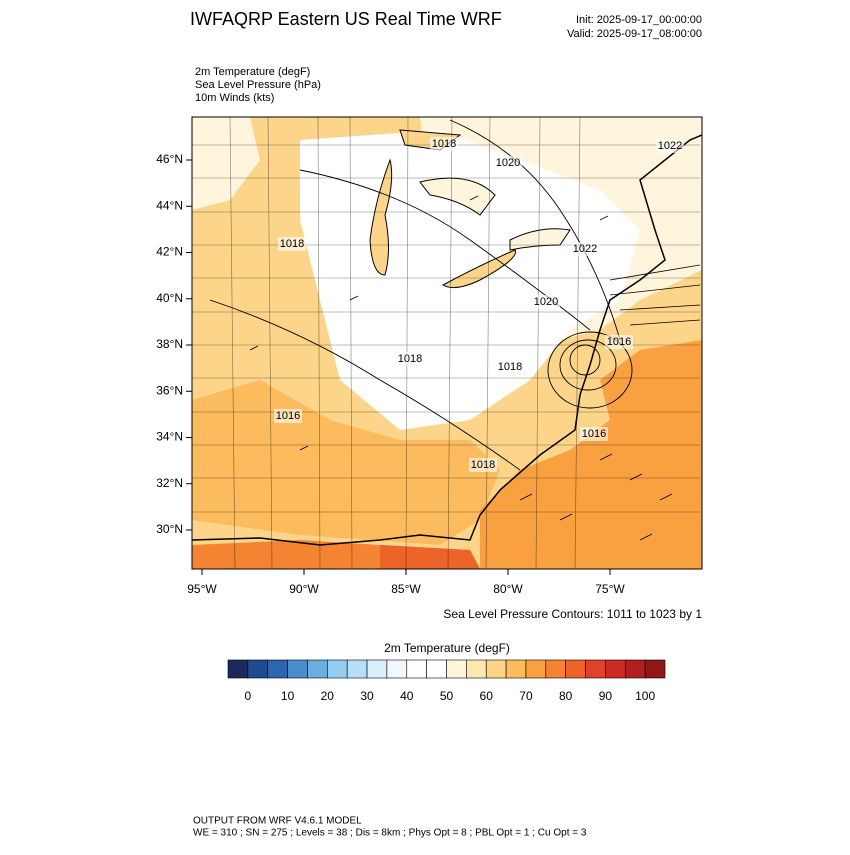  What do you see at coordinates (169, 437) in the screenshot?
I see `lat-label: 34°N` at bounding box center [169, 437].